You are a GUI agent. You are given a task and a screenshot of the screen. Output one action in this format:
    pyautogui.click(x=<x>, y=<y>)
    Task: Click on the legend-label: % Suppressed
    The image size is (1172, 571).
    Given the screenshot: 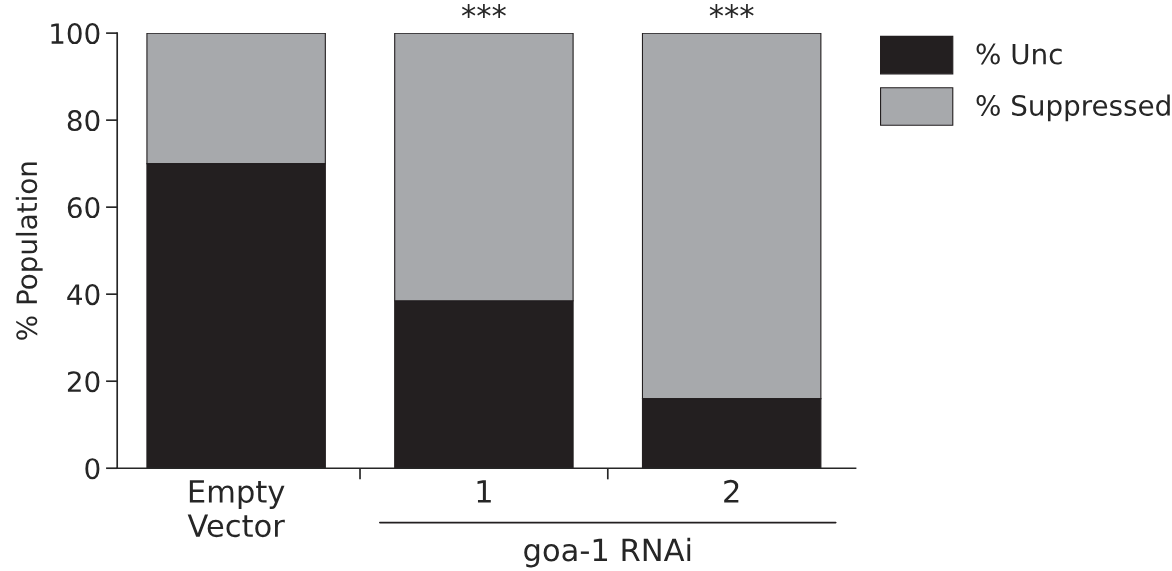 What is the action you would take?
    pyautogui.click(x=1073, y=108)
    